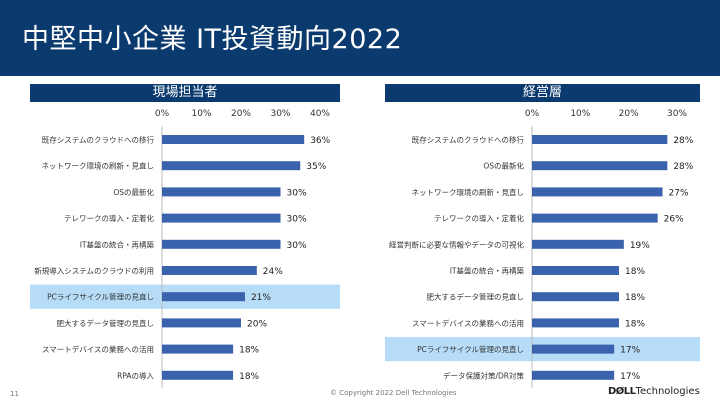 Image resolution: width=720 pixels, height=402 pixels. I want to click on chart1-category-label: 既存システムのクラウドへの移行, so click(468, 140).